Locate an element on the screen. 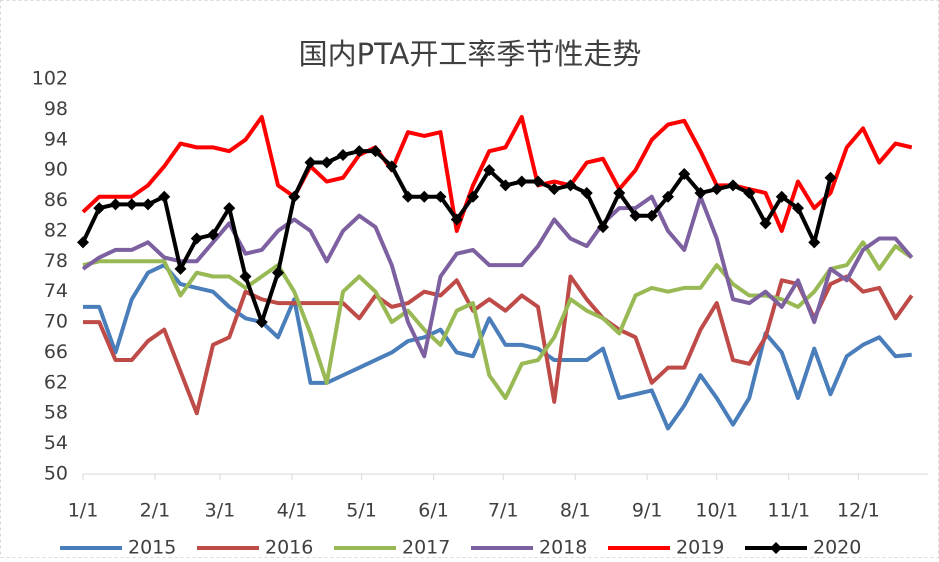  x-tick-label: 8/1 is located at coordinates (575, 511).